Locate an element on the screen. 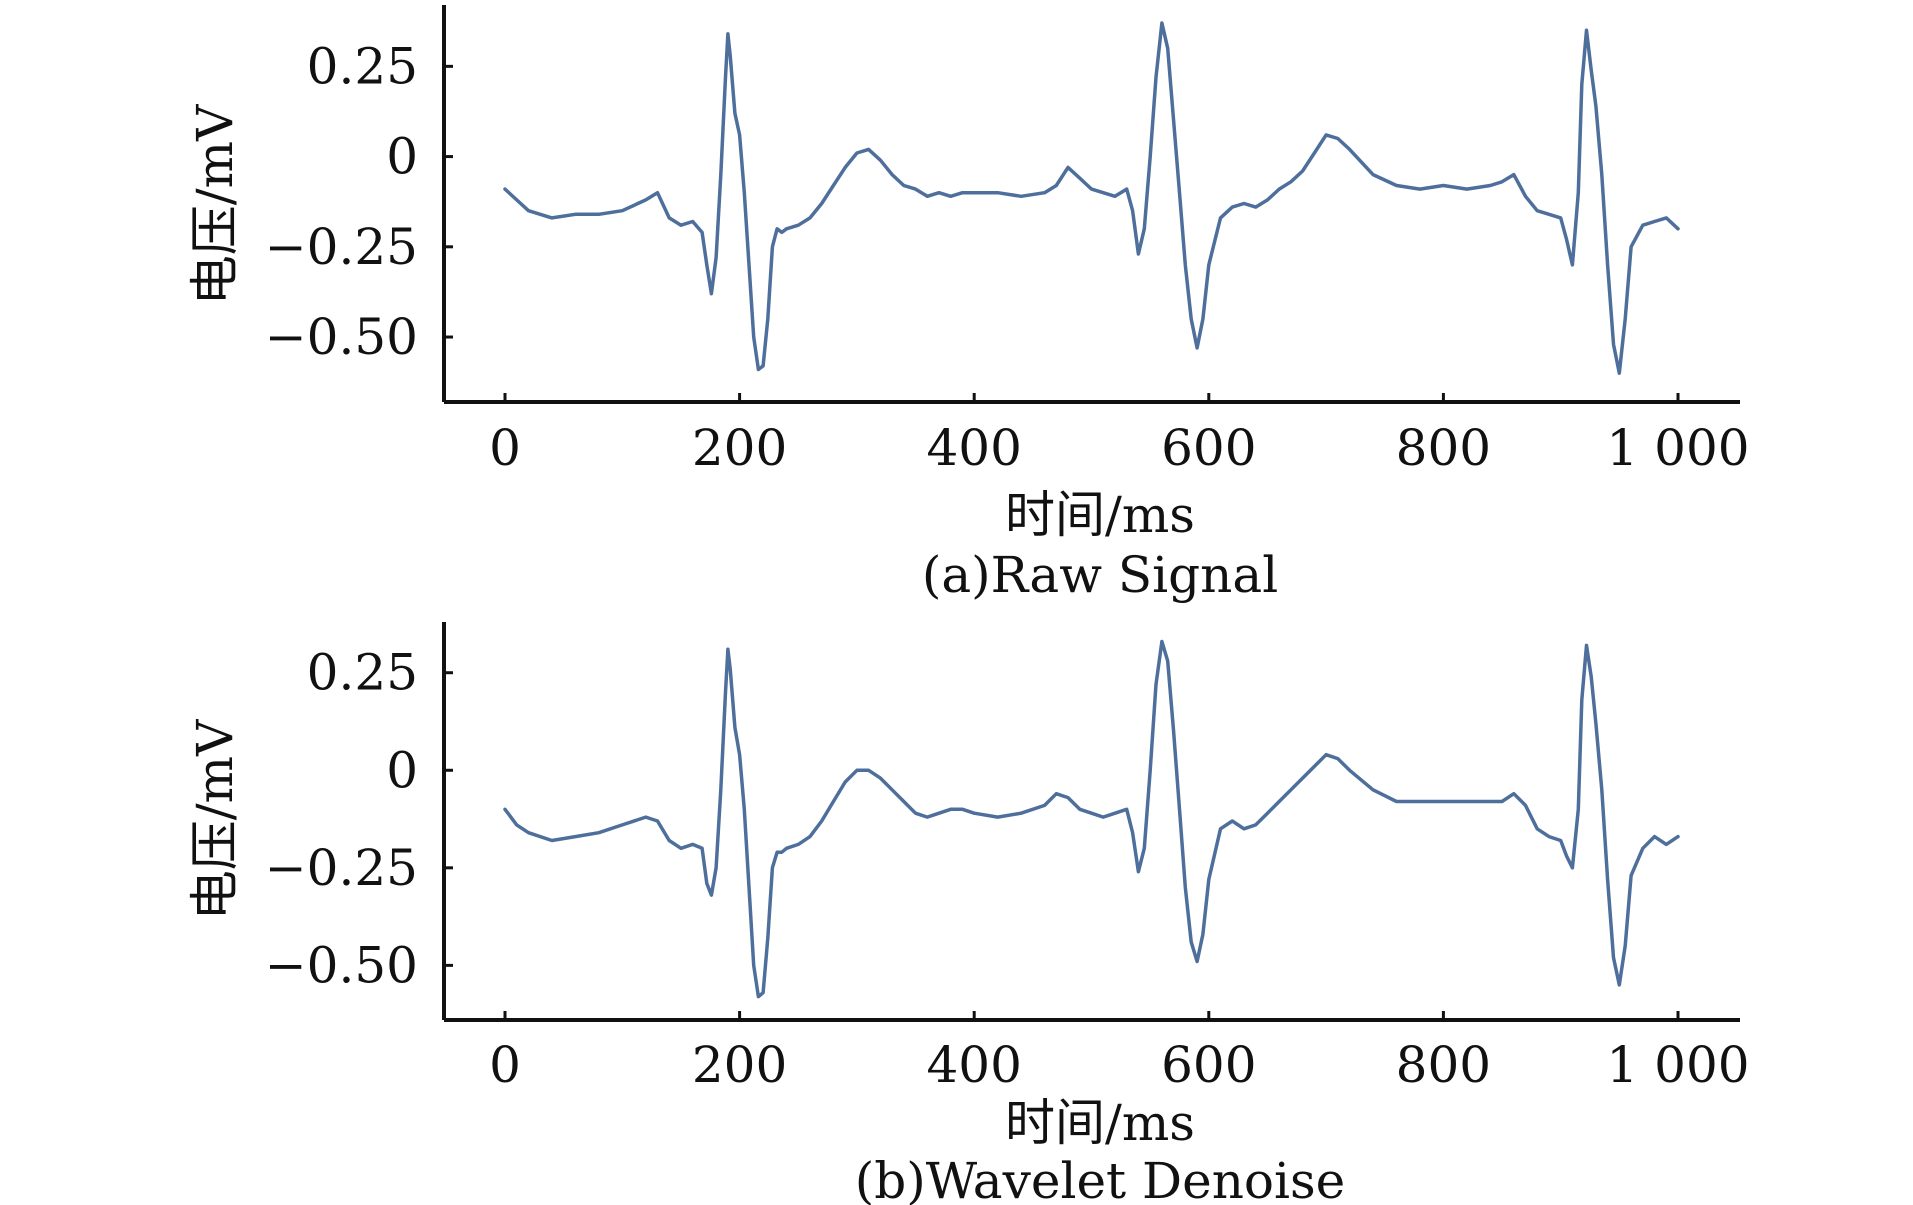 This screenshot has width=1913, height=1205. panel-caption: (a)Raw Signal is located at coordinates (1100, 575).